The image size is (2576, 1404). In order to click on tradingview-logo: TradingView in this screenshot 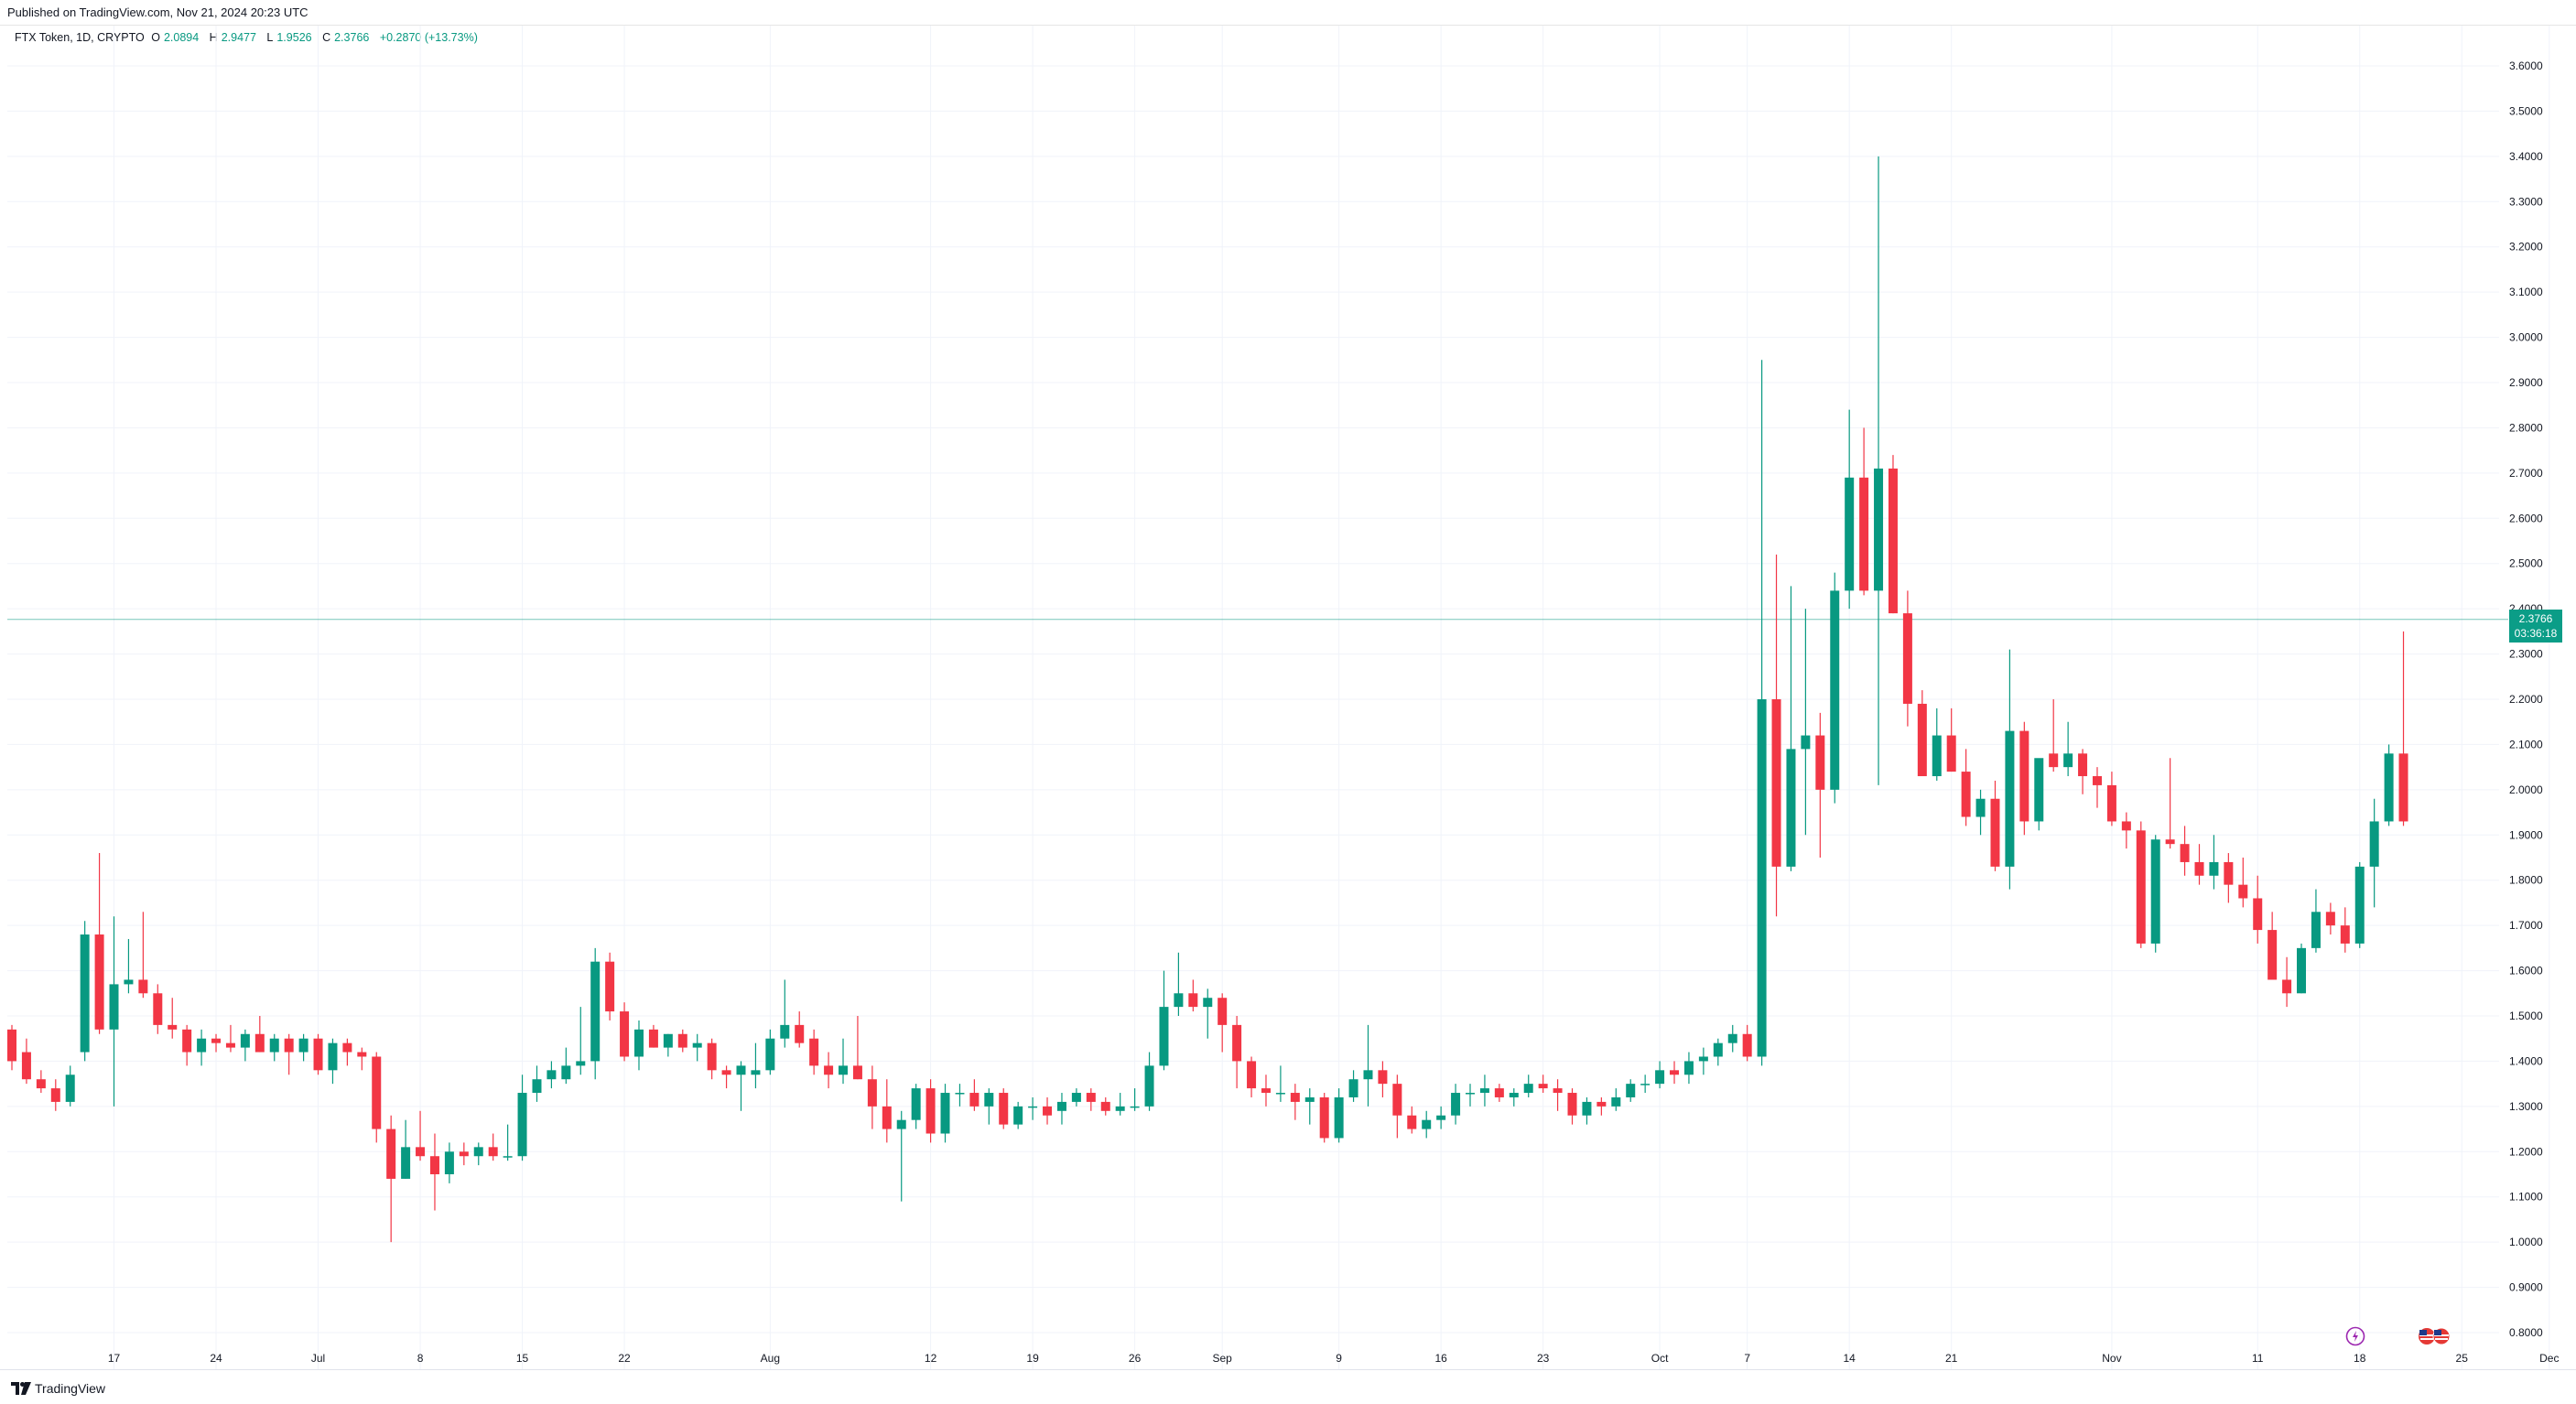, I will do `click(58, 1388)`.